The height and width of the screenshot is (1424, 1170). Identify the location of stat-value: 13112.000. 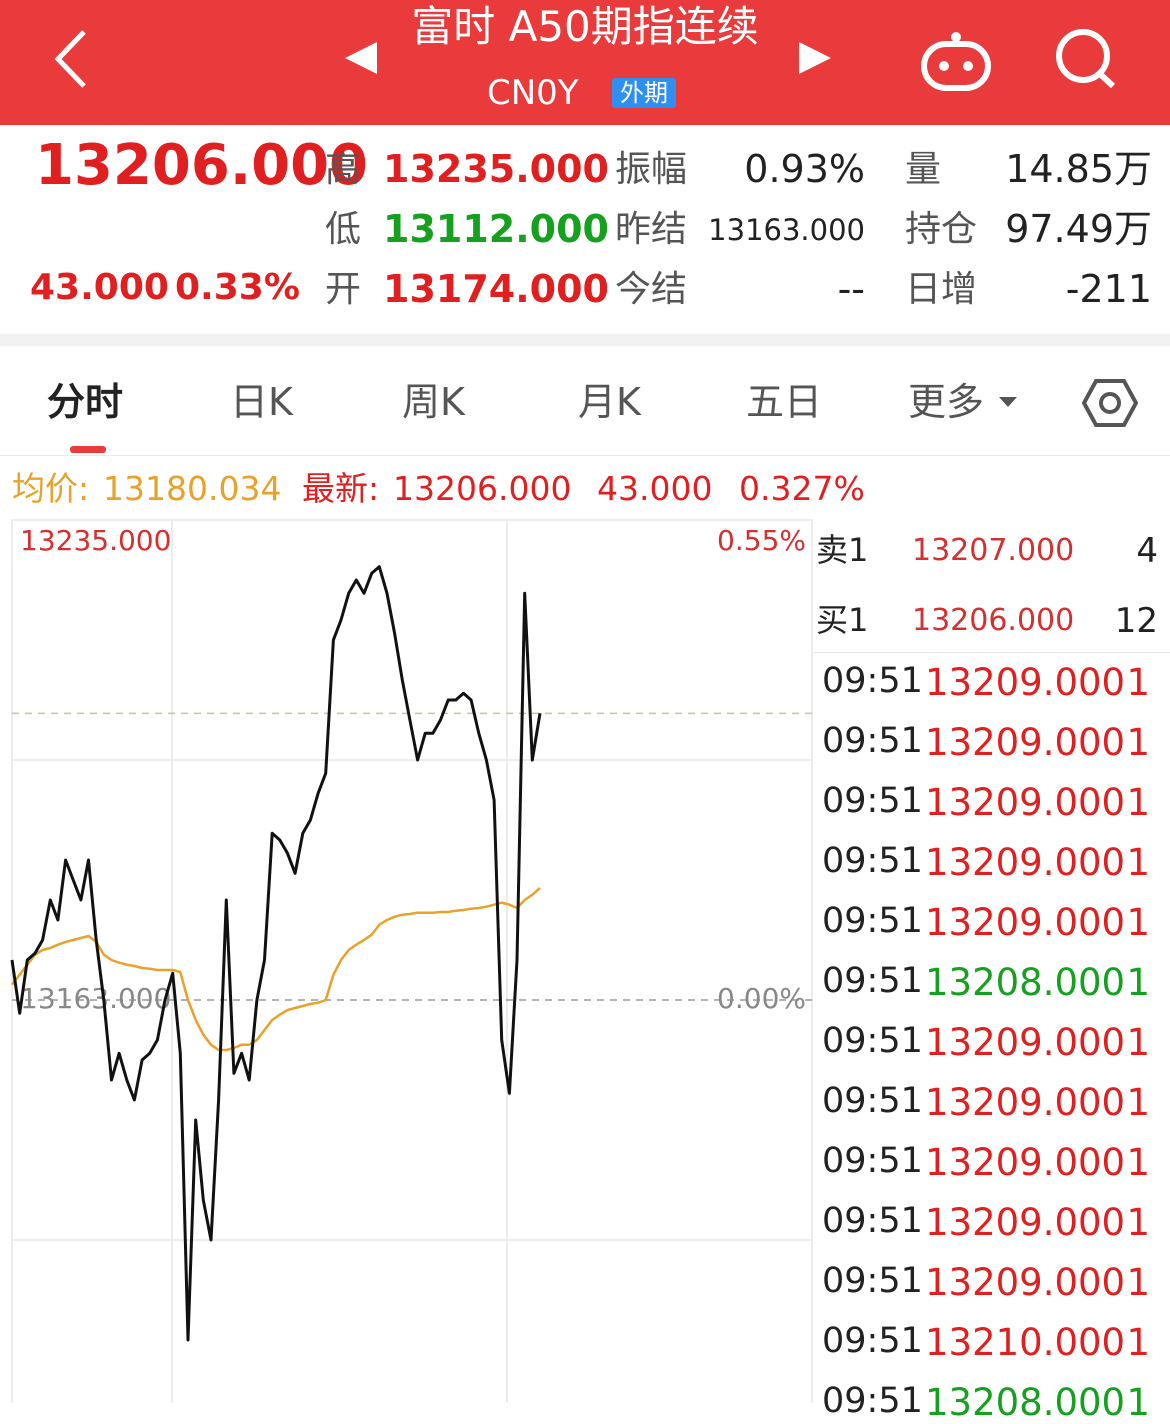
(496, 229).